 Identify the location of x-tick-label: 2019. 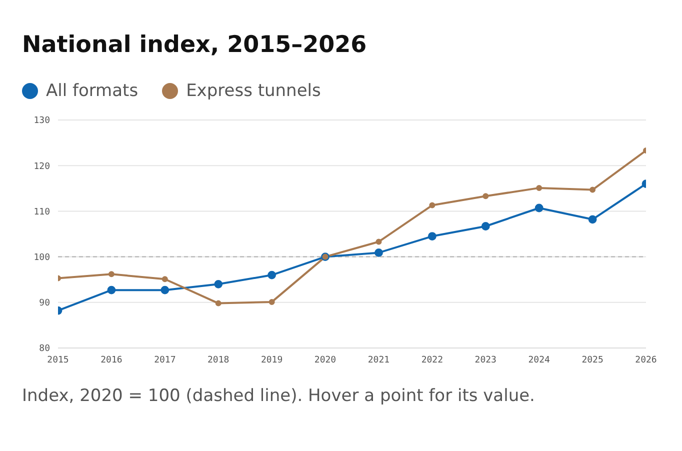
(271, 360).